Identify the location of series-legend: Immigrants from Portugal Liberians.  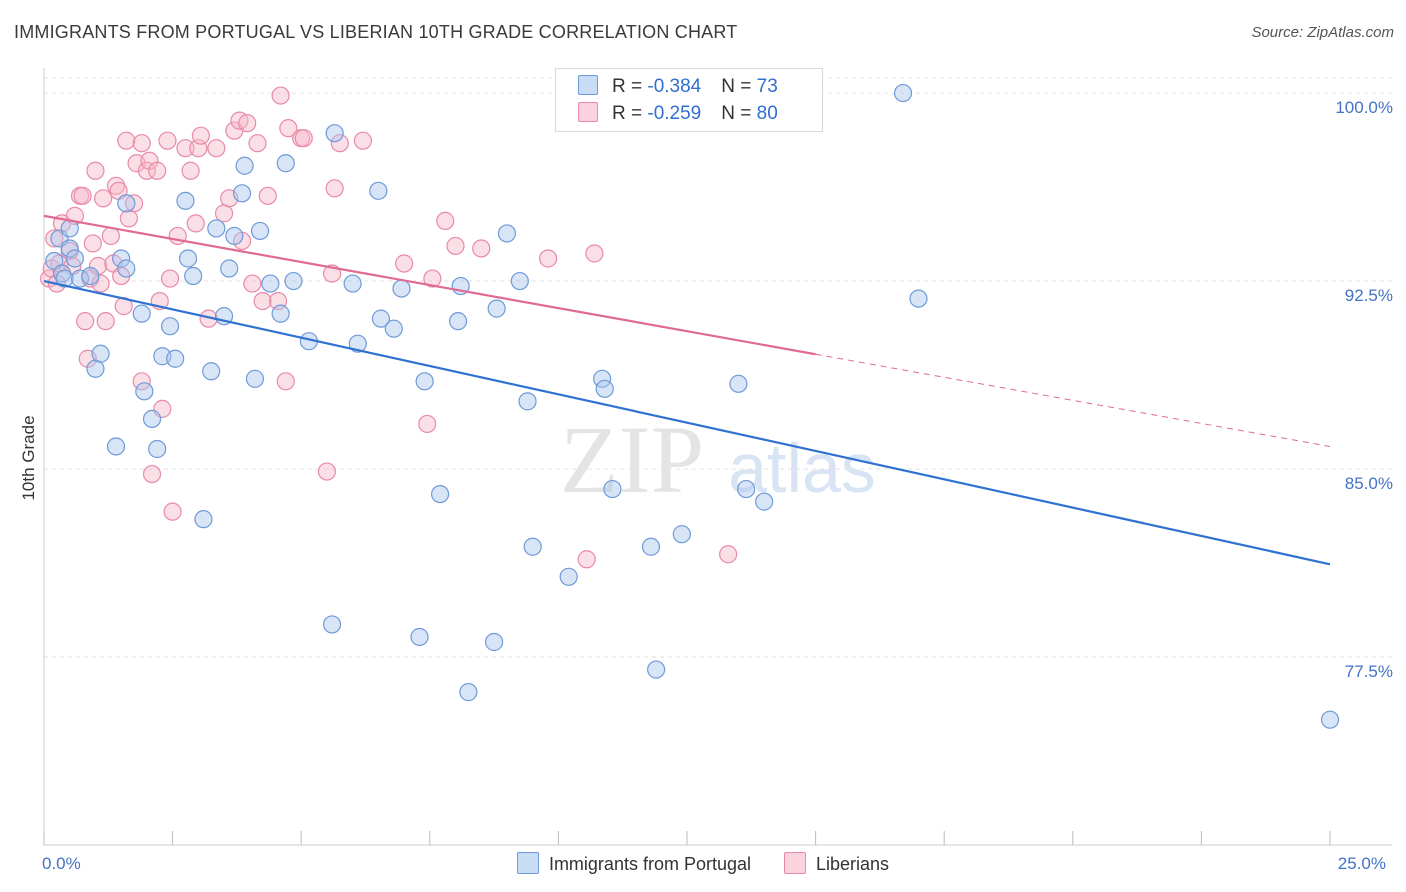
(703, 863).